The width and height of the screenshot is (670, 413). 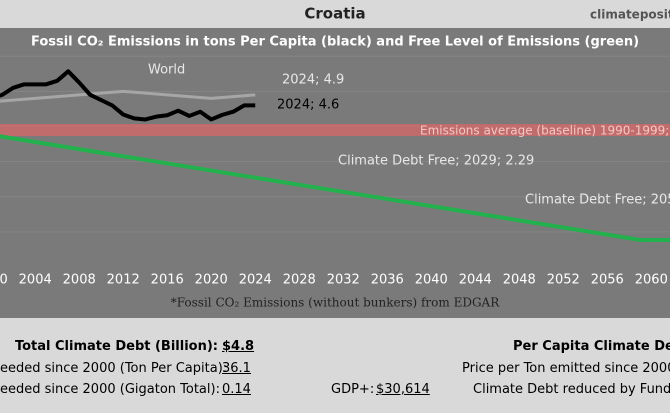 I want to click on x-tick-label: 2060, so click(x=651, y=280).